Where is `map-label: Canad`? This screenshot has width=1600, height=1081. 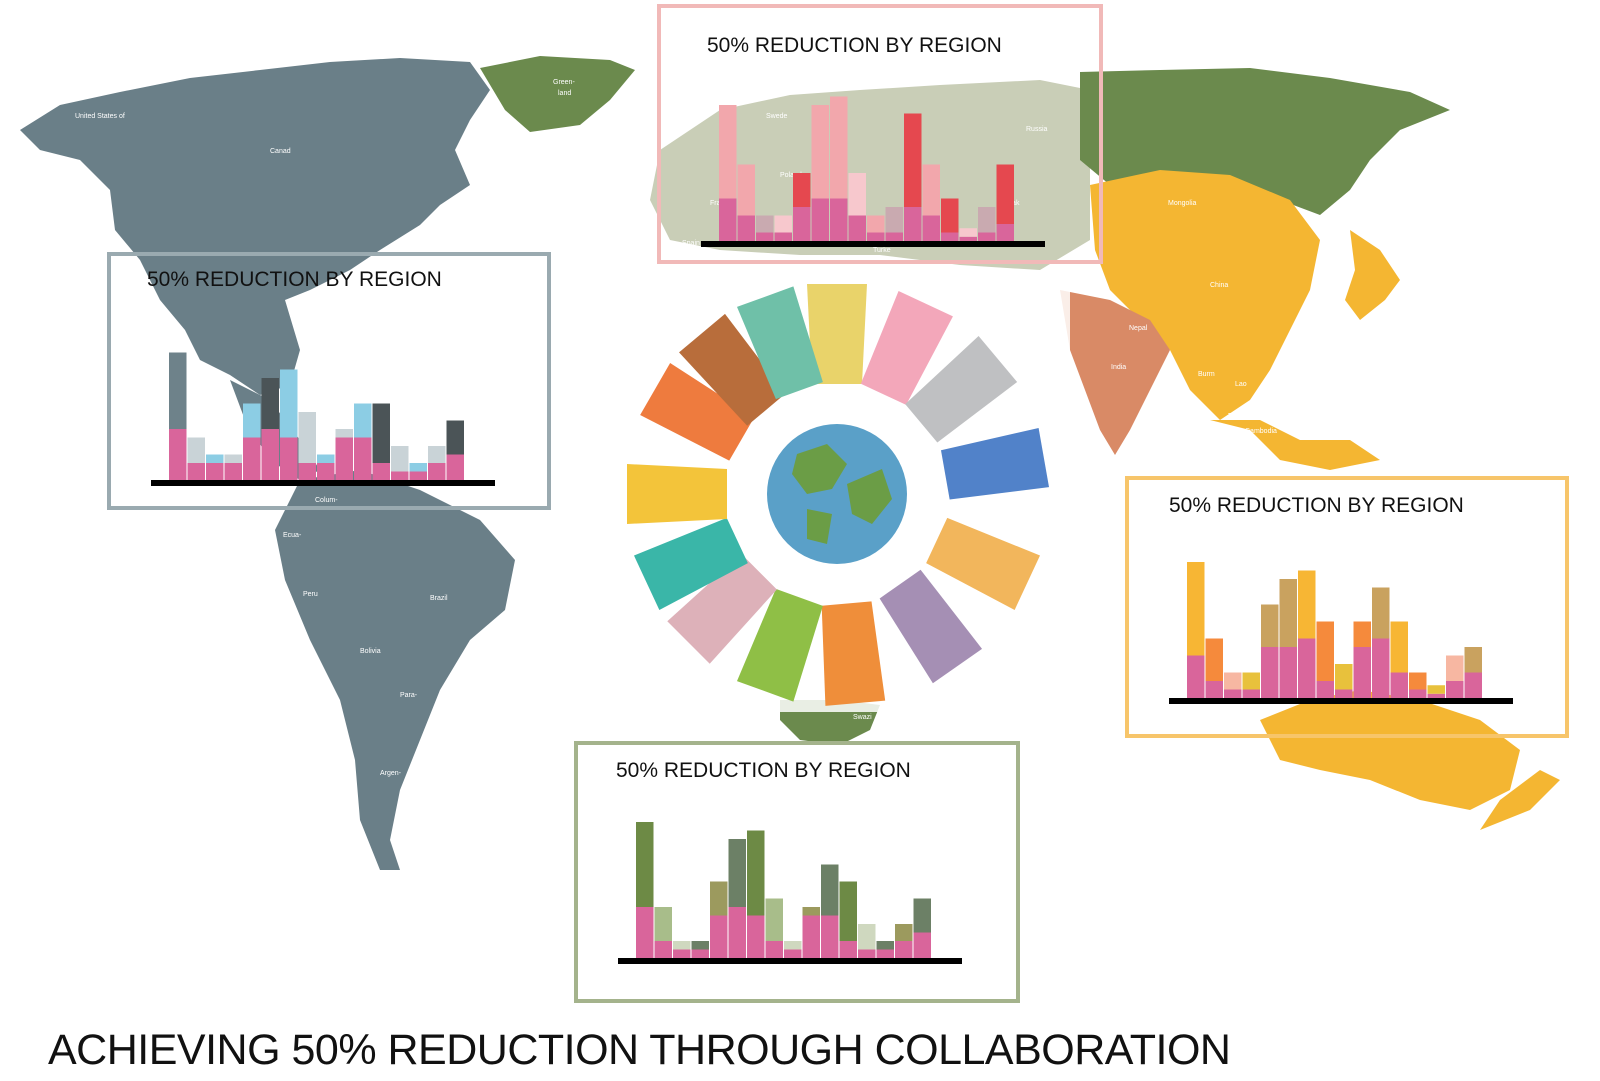 map-label: Canad is located at coordinates (280, 151).